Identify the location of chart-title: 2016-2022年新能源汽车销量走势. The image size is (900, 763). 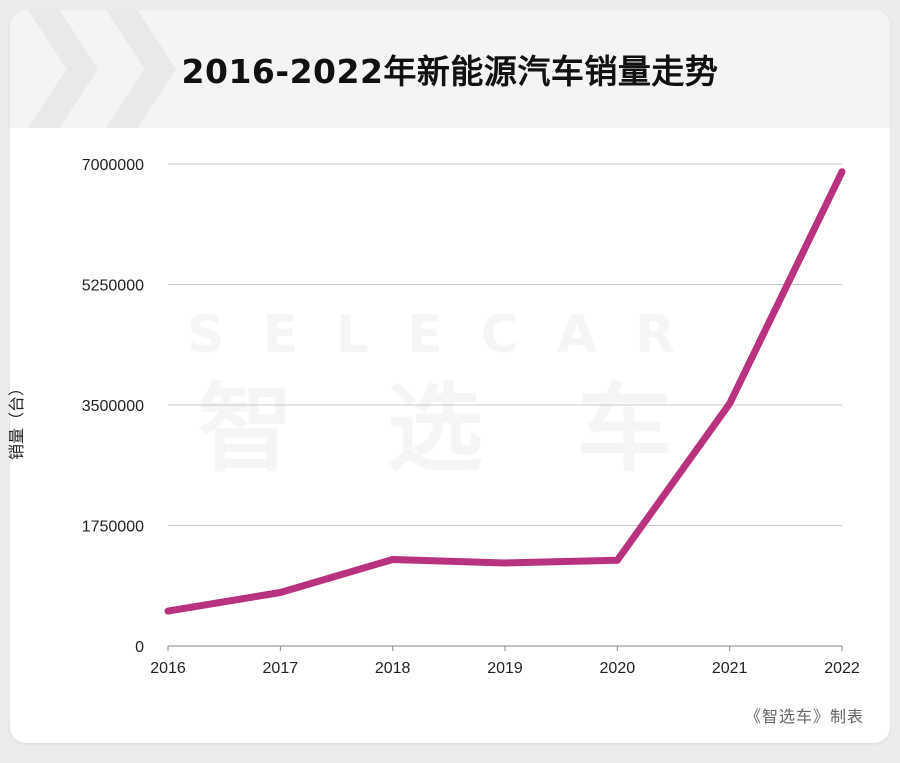
(450, 71).